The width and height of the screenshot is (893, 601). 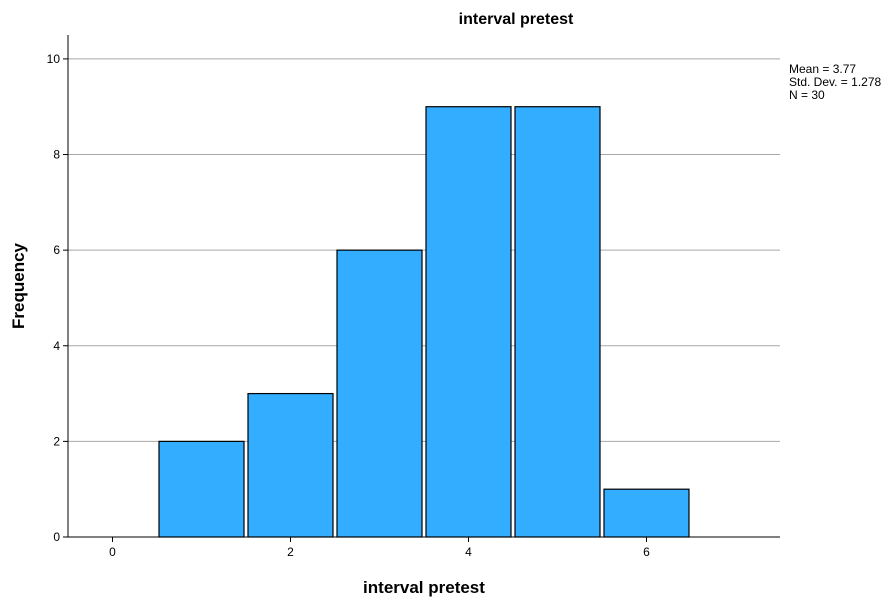 I want to click on statistics-legend: Mean = 3.77 Std. Dev. = 1.278 N = 30, so click(x=835, y=82).